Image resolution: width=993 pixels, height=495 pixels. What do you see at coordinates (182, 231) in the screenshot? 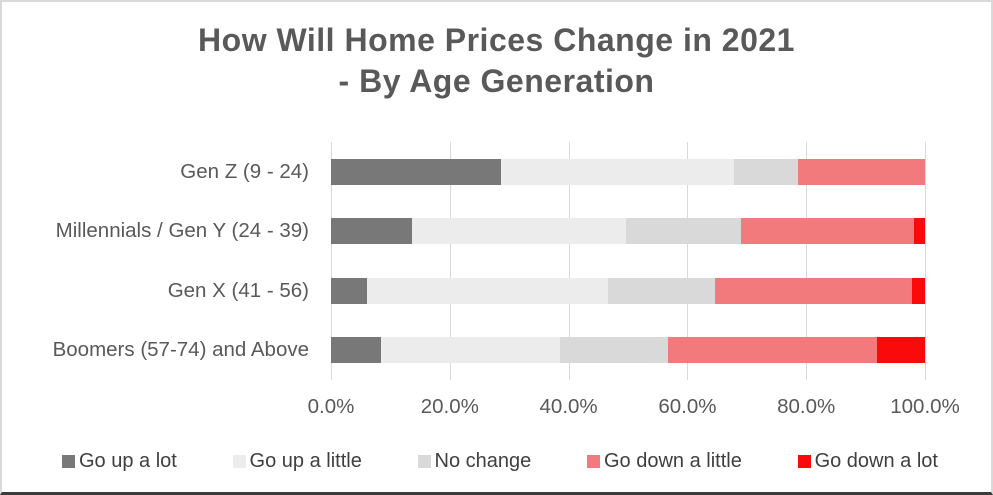
I see `category-label: Millennials / Gen Y (24 - 39)` at bounding box center [182, 231].